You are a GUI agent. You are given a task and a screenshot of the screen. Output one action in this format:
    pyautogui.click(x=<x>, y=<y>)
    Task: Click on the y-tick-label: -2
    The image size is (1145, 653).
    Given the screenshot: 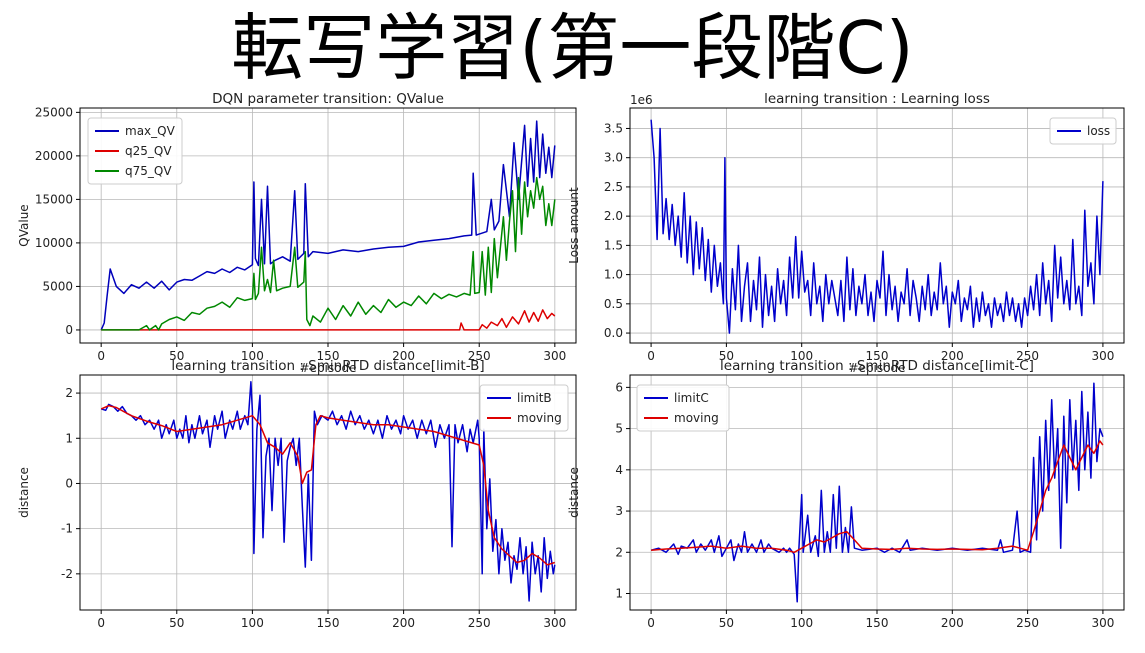 What is the action you would take?
    pyautogui.click(x=67, y=574)
    